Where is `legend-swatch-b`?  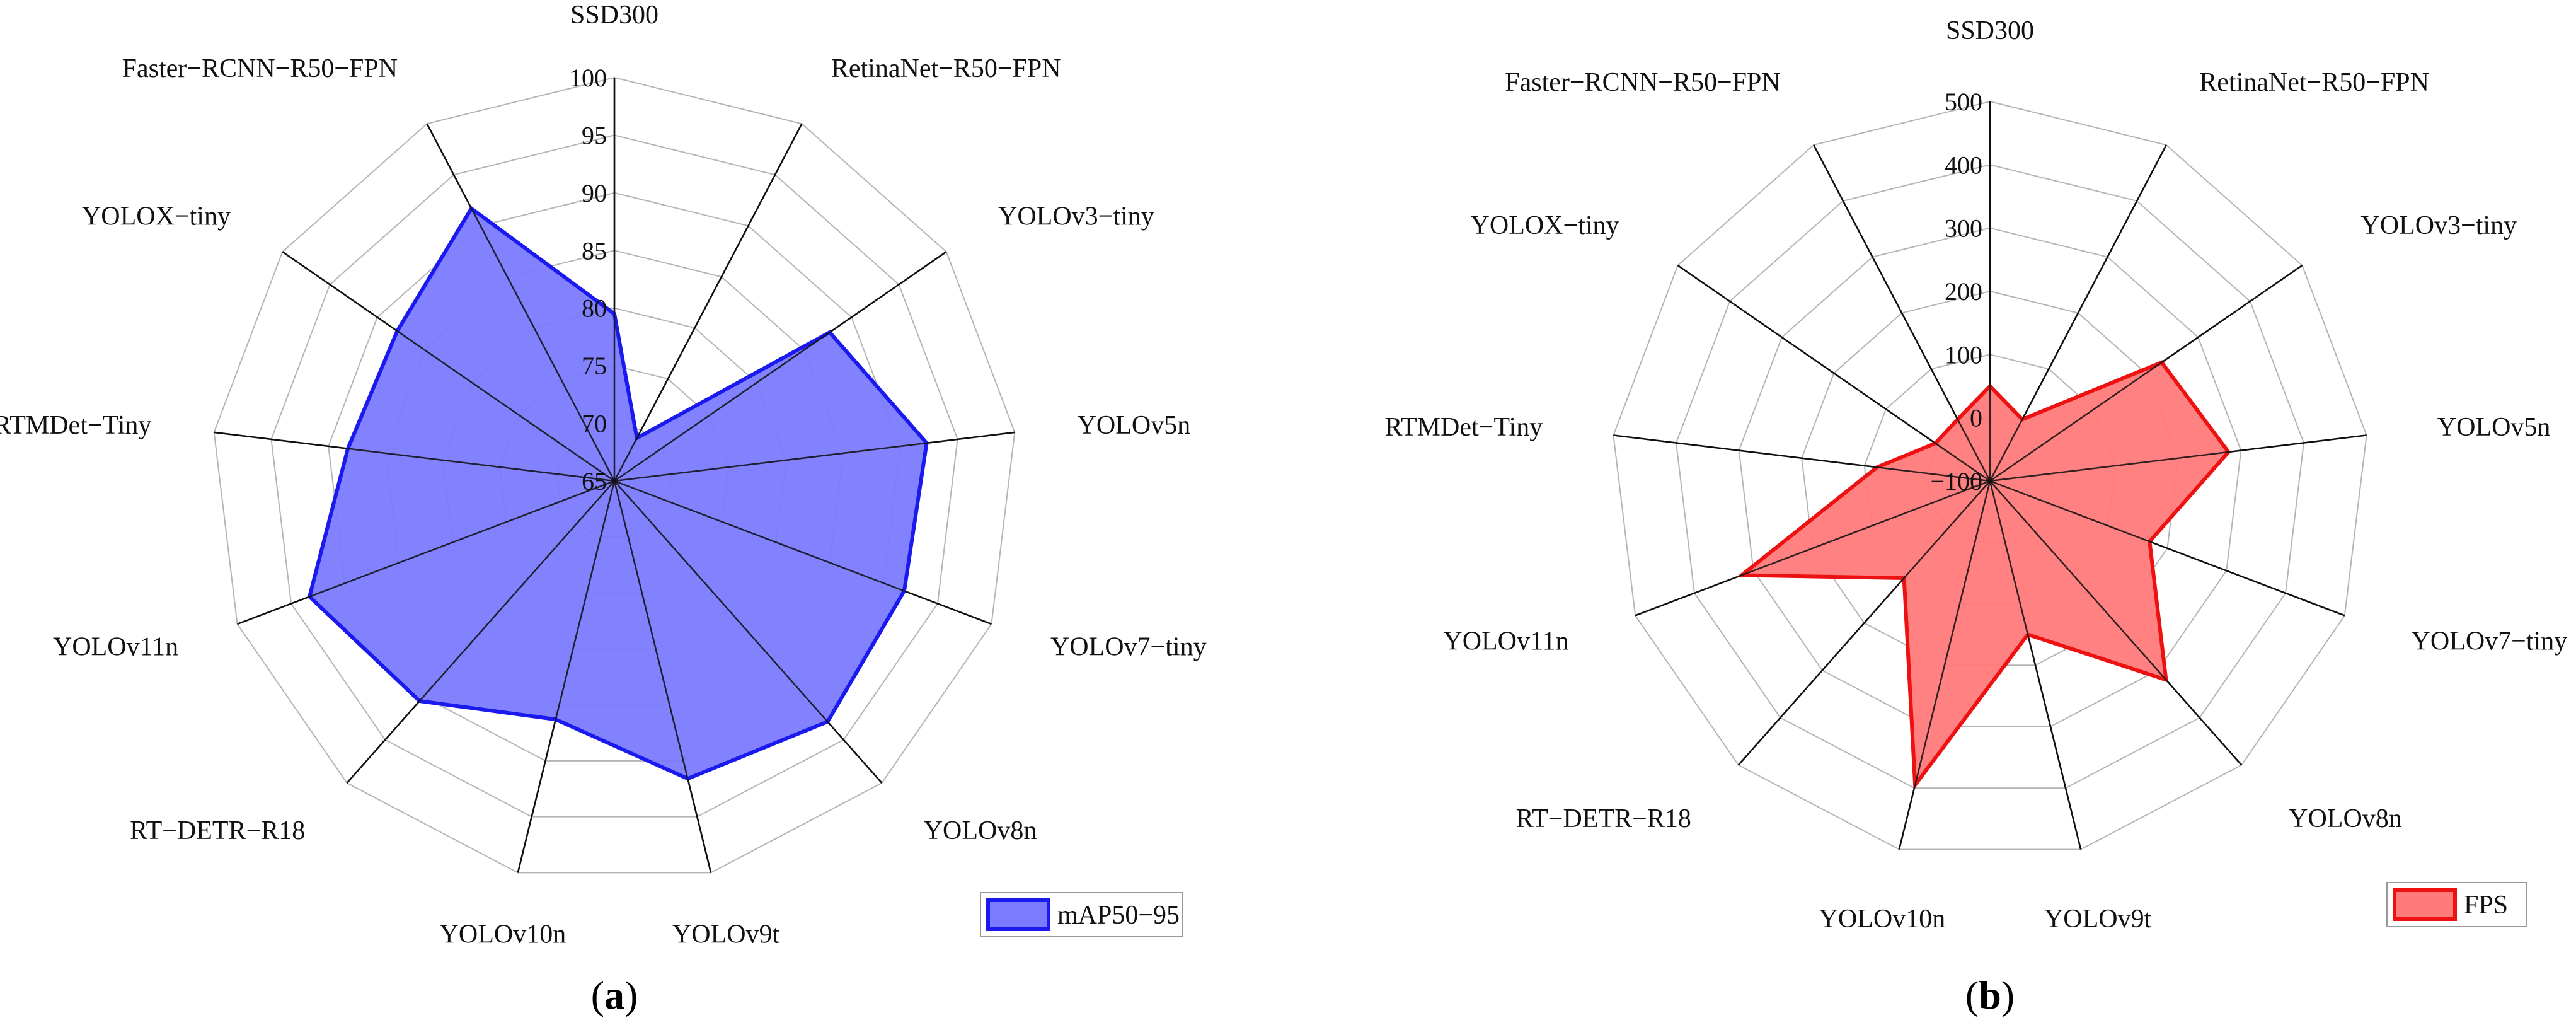
legend-swatch-b is located at coordinates (2425, 905).